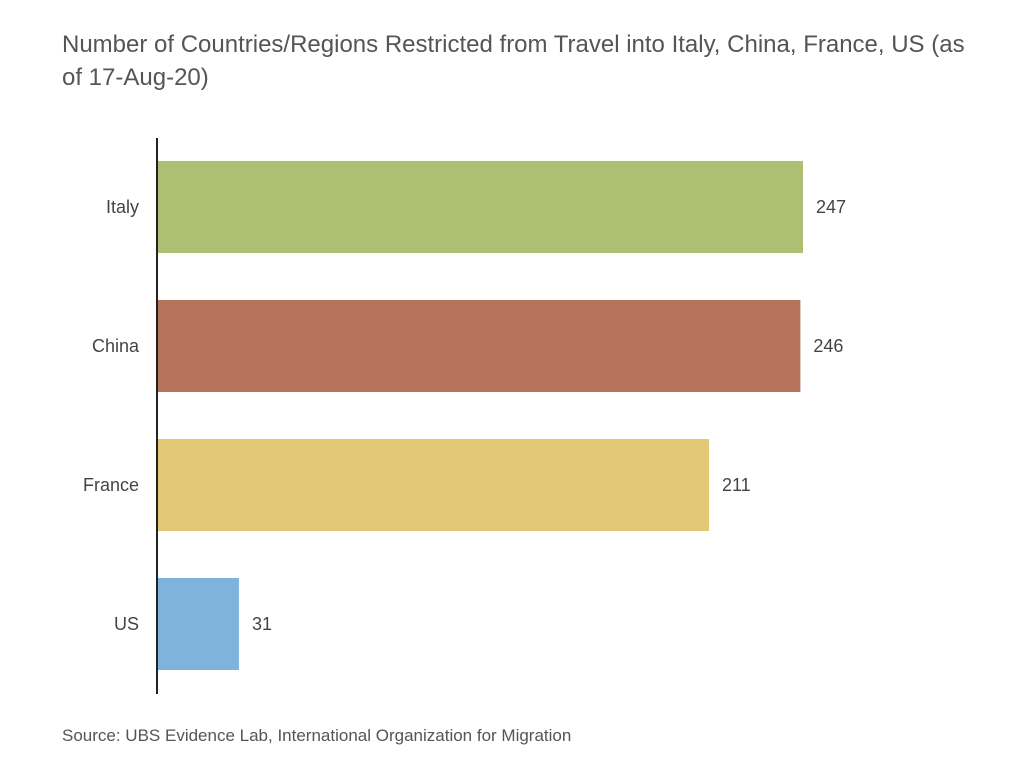 This screenshot has height=783, width=1024. I want to click on value-label-france: 211, so click(736, 485).